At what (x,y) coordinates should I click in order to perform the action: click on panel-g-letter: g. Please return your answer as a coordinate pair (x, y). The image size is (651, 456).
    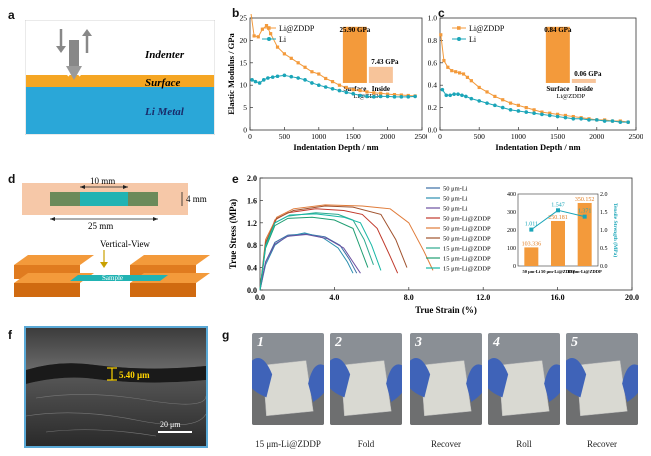
    Looking at the image, I should click on (226, 335).